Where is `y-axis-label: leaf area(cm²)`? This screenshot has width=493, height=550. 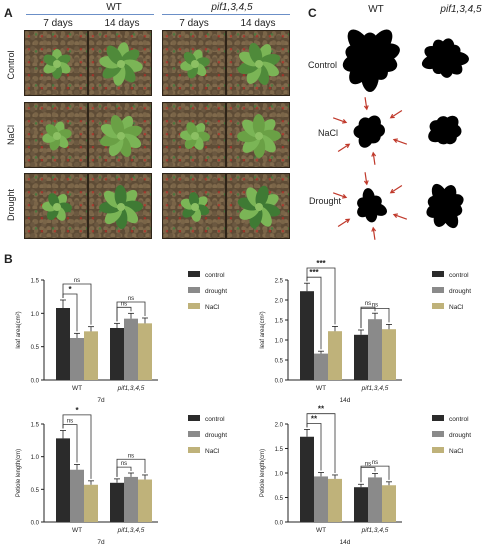 y-axis-label: leaf area(cm²) is located at coordinates (19, 329).